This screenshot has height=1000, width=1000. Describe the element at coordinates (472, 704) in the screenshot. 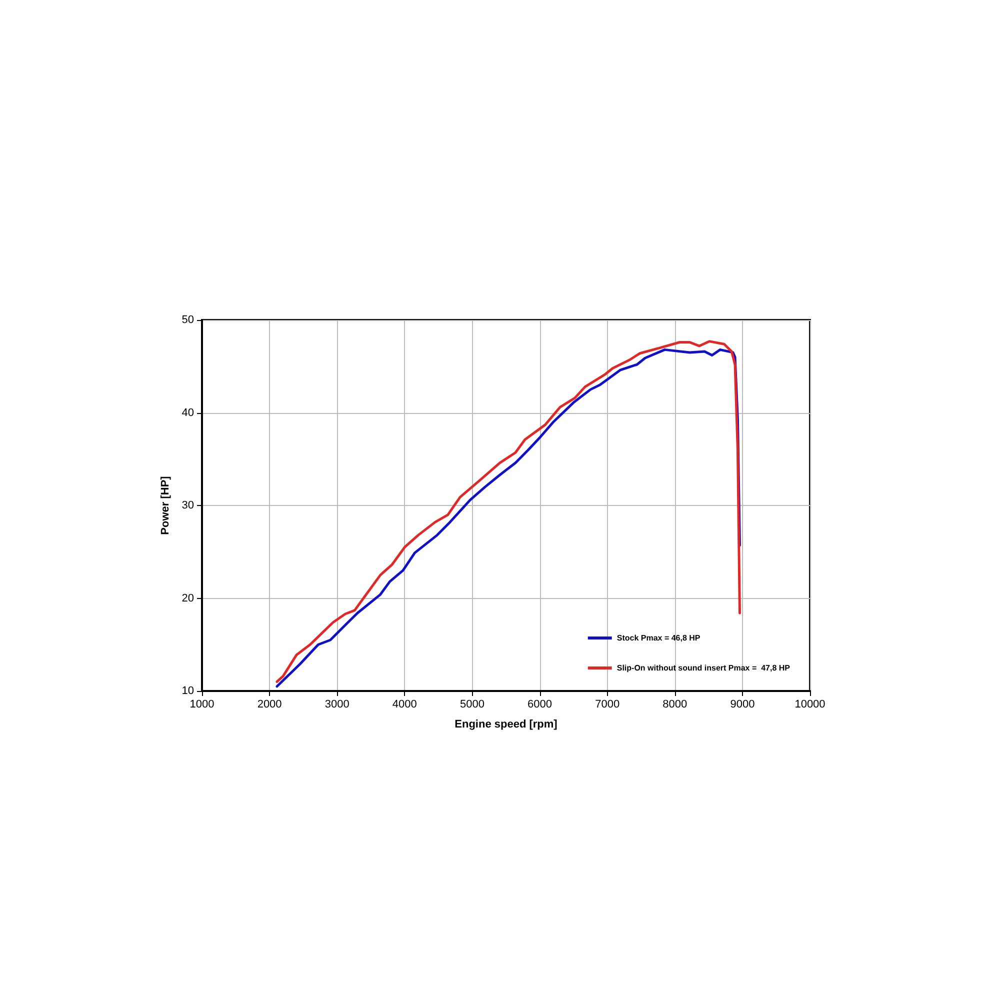

I see `x-tick-label: 5000` at that location.